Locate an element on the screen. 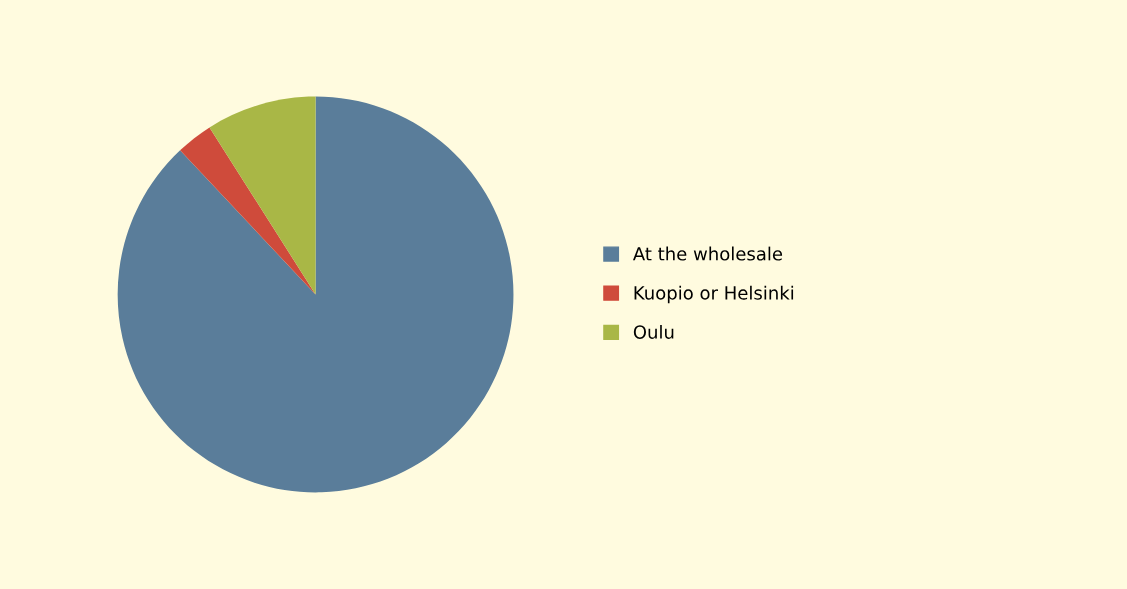  legend-label: Kuopio or Helsinki is located at coordinates (714, 294).